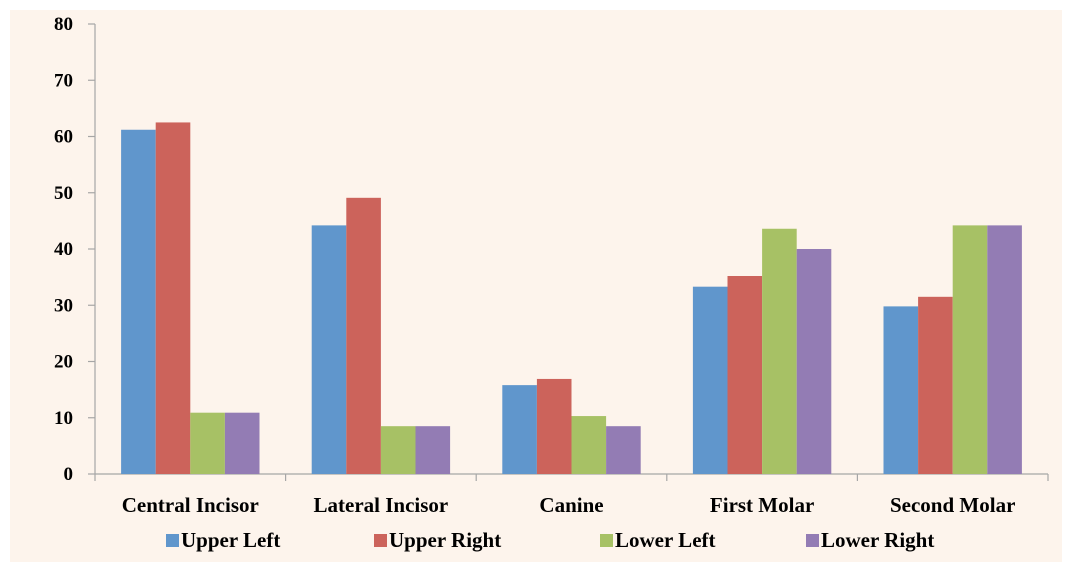 Image resolution: width=1072 pixels, height=571 pixels. Describe the element at coordinates (1004, 349) in the screenshot. I see `bar-lower-right-second-molar` at that location.